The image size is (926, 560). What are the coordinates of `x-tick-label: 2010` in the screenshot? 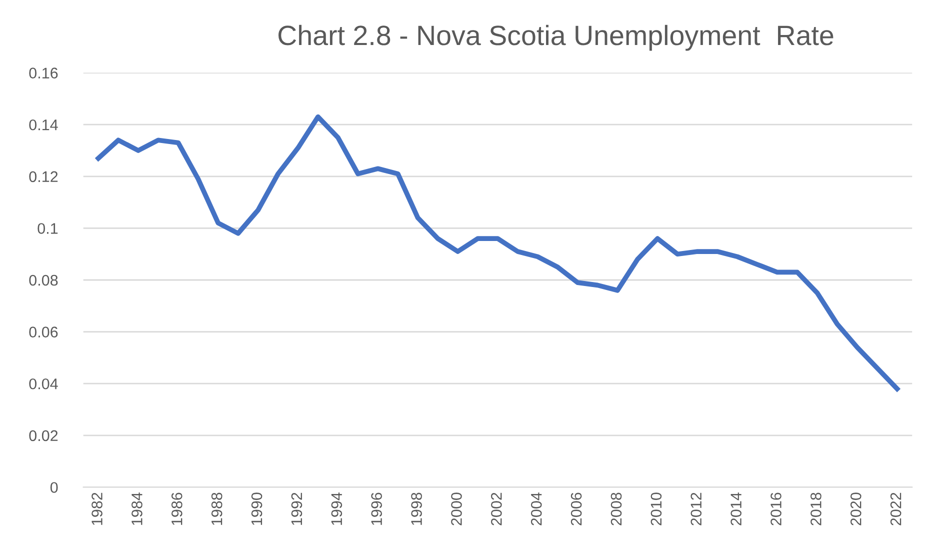 It's located at (656, 509).